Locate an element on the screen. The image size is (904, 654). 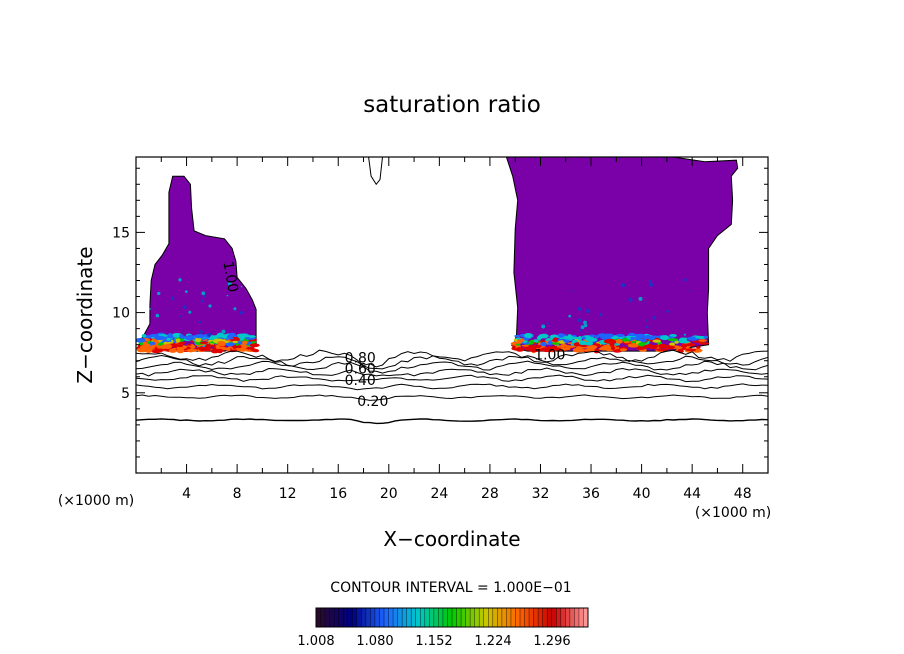
y-tick-label: 15 is located at coordinates (121, 233).